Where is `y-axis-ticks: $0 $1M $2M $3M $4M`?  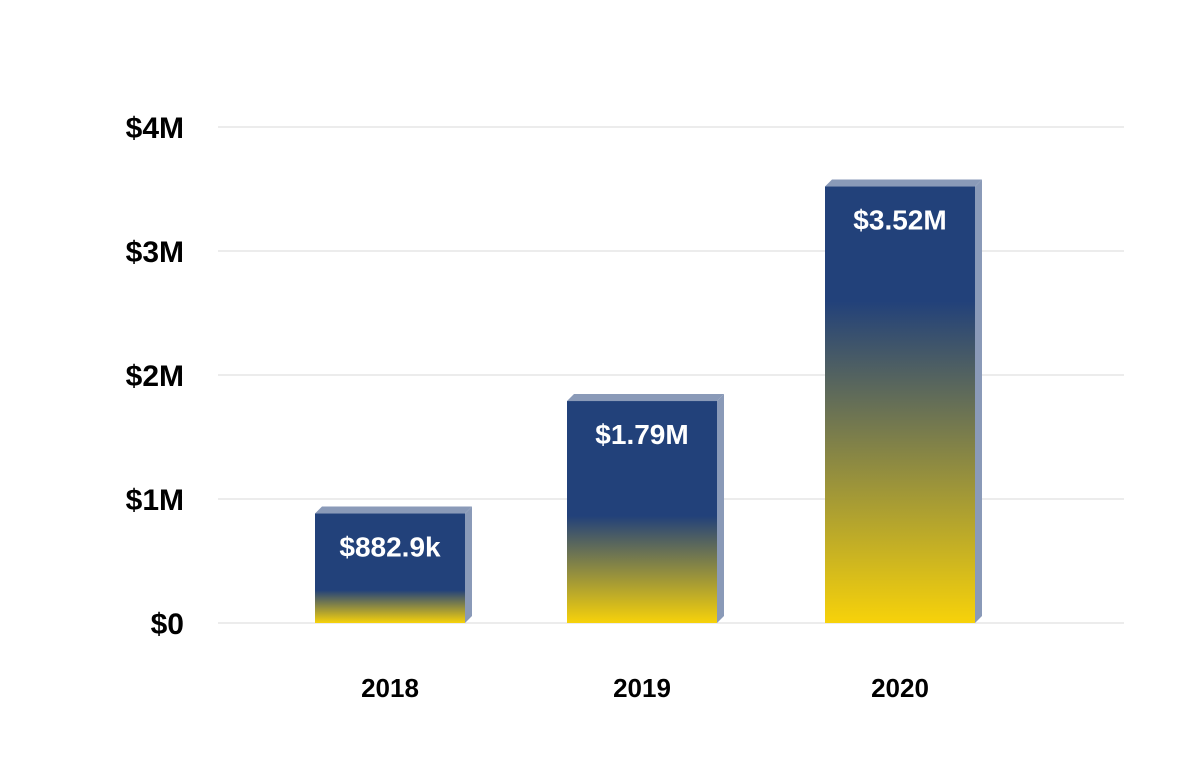 y-axis-ticks: $0 $1M $2M $3M $4M is located at coordinates (155, 376).